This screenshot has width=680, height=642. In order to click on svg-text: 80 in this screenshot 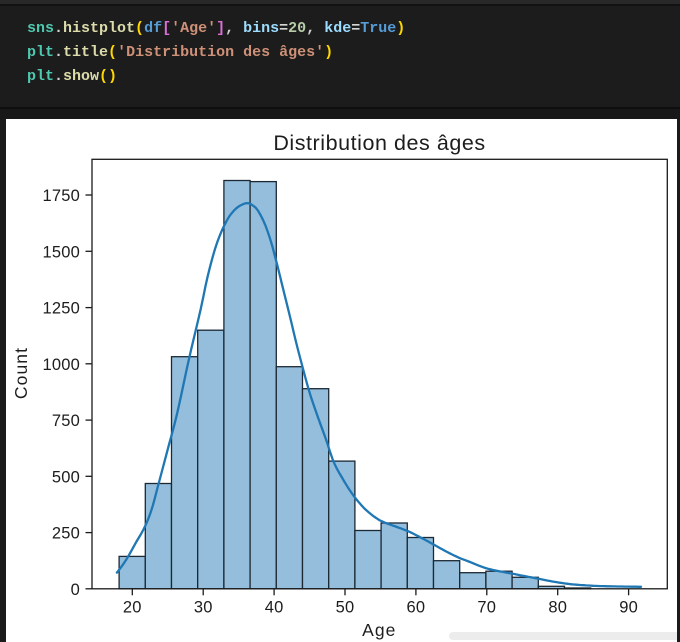, I will do `click(557, 608)`.